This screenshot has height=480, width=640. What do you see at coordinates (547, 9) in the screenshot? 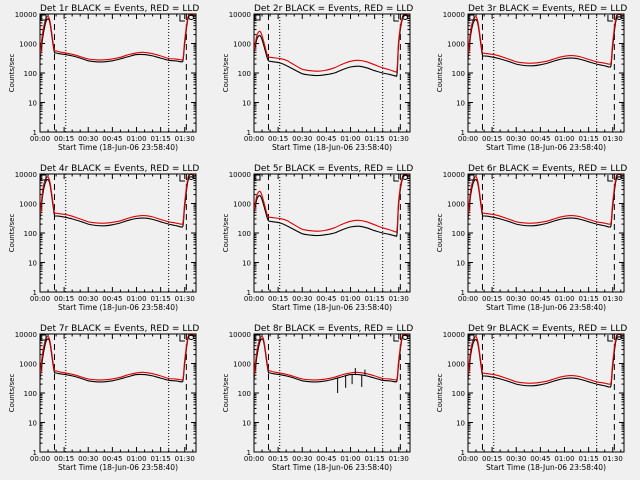
I see `panel-title: Det 3r BLACK = Events, RED = LLD` at bounding box center [547, 9].